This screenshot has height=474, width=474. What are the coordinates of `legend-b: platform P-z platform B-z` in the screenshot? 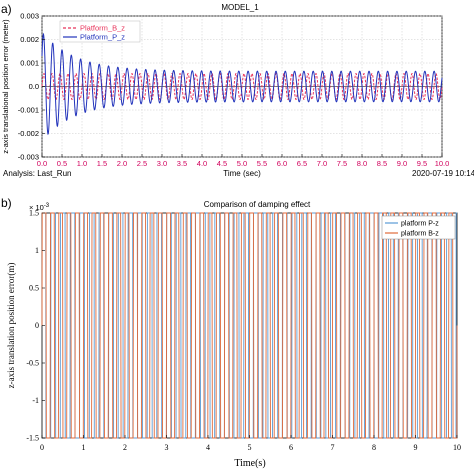 It's located at (418, 227).